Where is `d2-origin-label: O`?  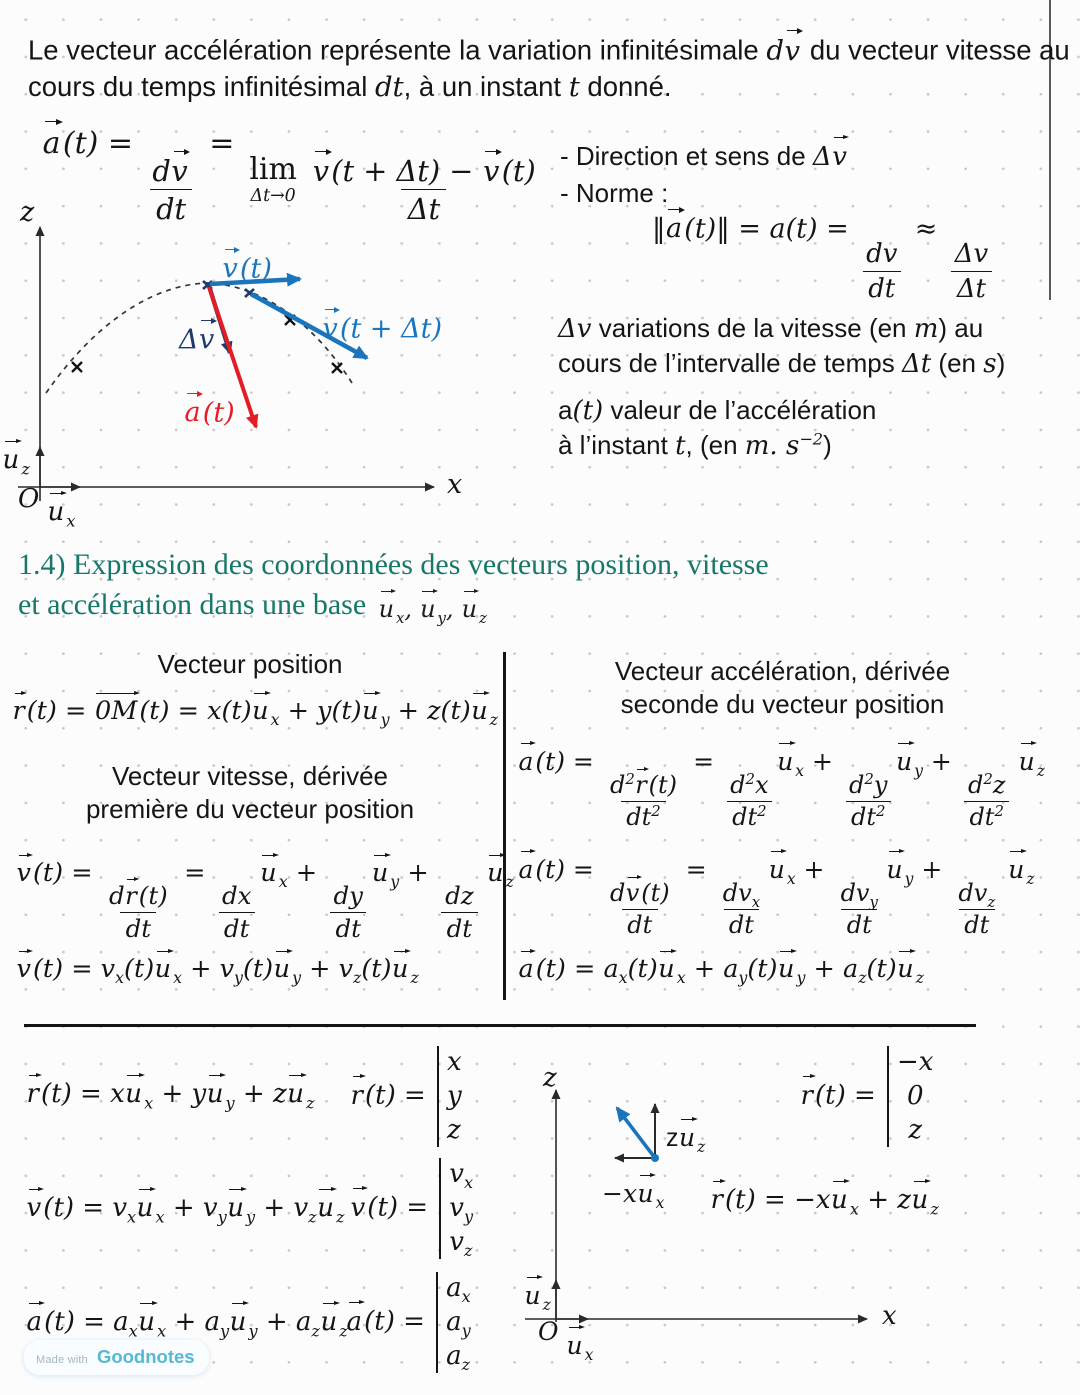 d2-origin-label: O is located at coordinates (548, 1331).